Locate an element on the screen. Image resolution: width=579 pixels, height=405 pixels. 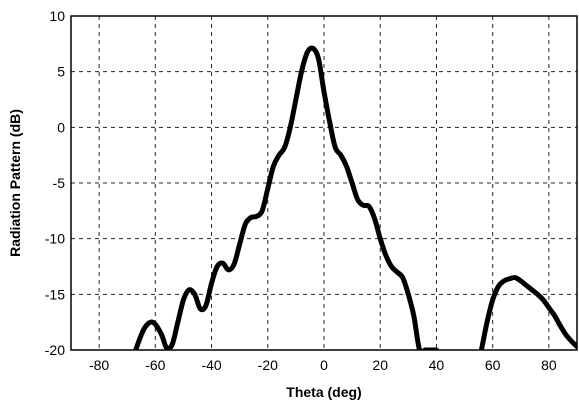
x-axis-label: Theta (deg) is located at coordinates (323, 392).